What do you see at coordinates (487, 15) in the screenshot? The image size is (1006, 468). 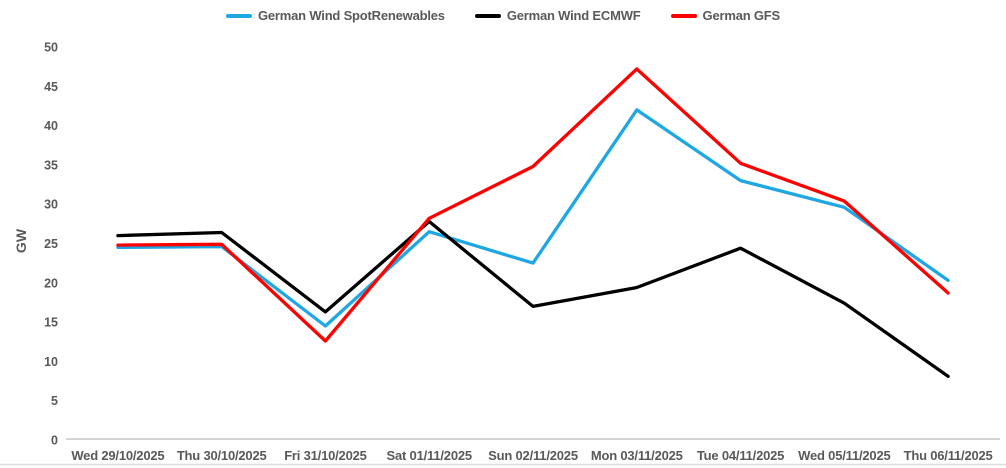 I see `ecmwf-line-swatch` at bounding box center [487, 15].